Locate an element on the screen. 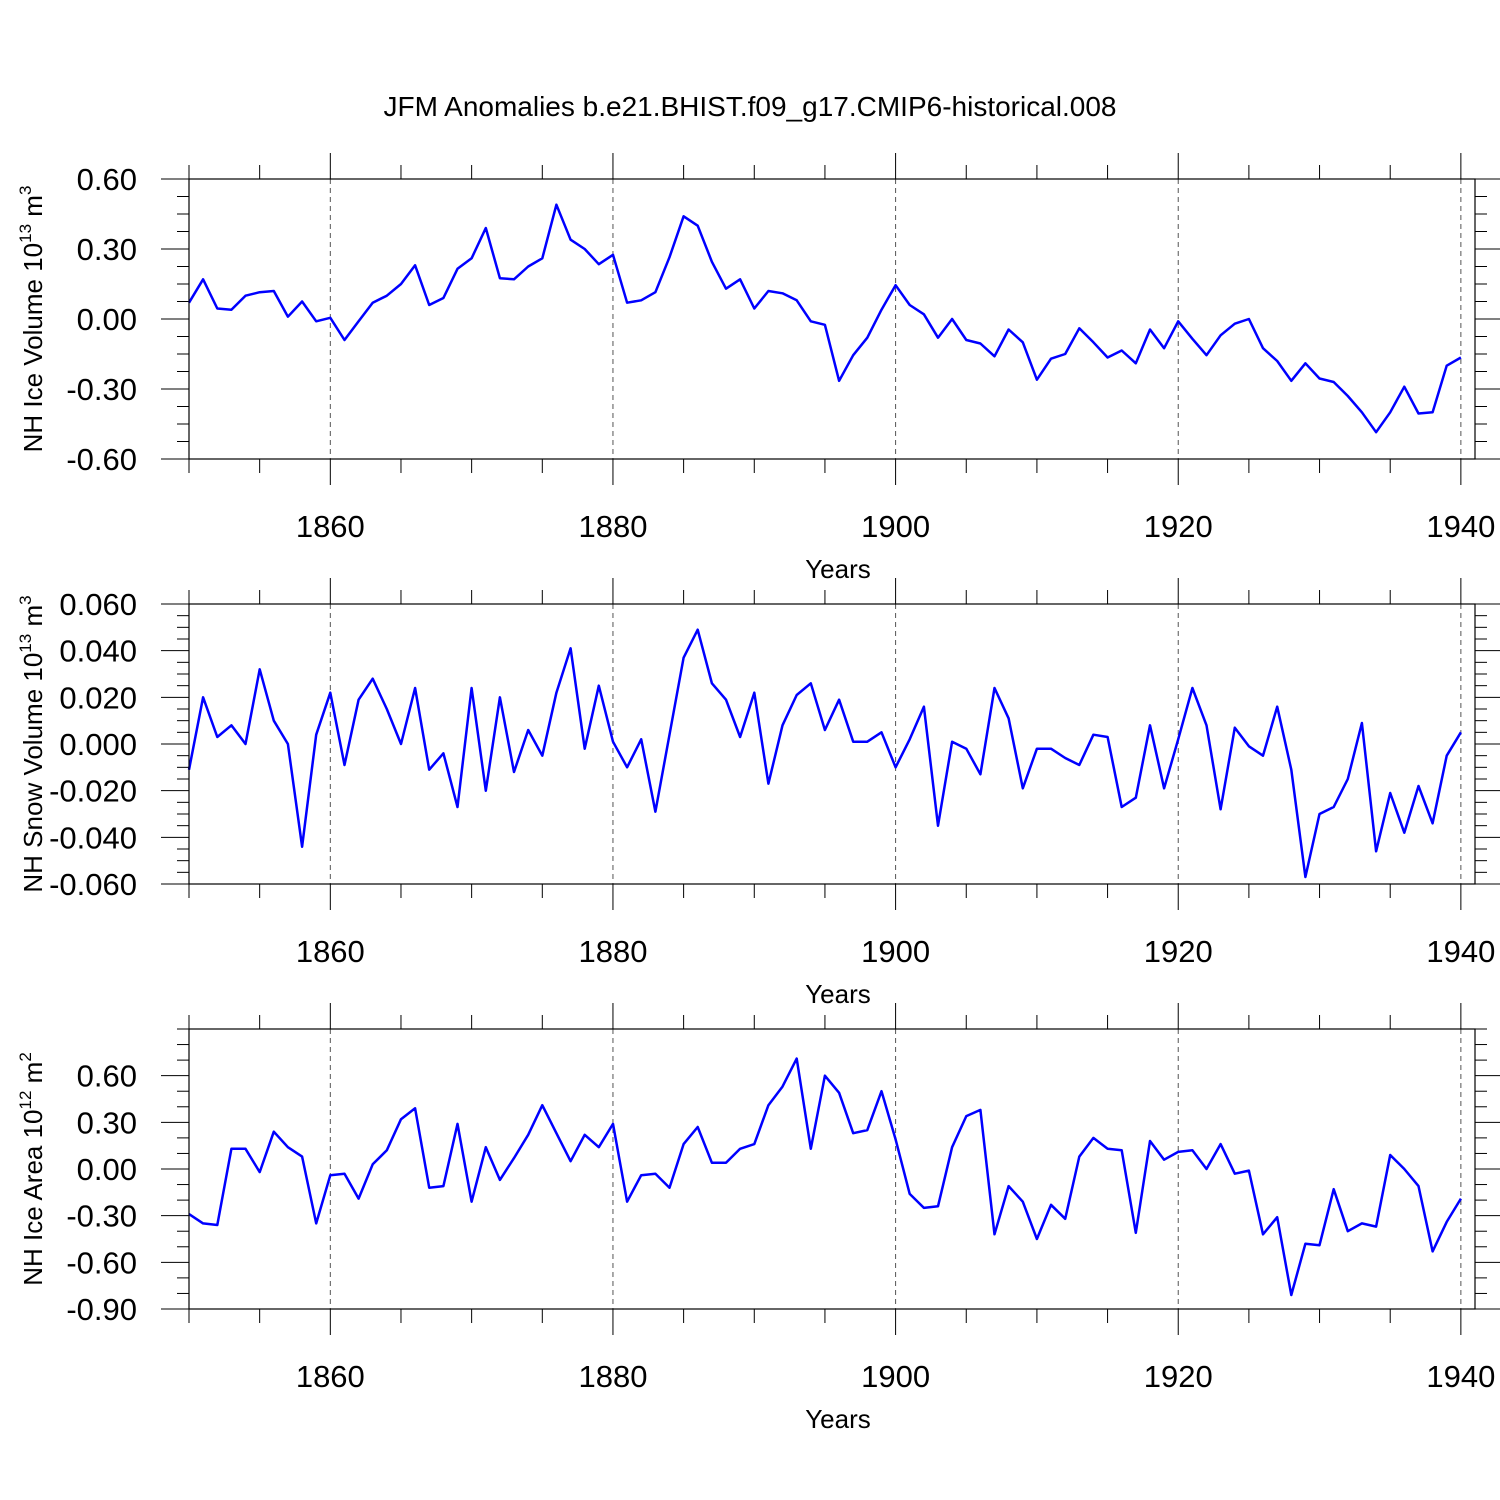 This screenshot has width=1500, height=1500. y-tick-label: 0.000 is located at coordinates (98, 744).